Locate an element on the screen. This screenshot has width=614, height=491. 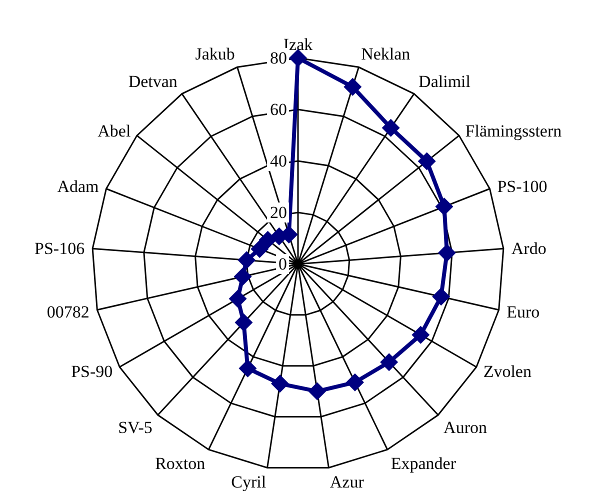
y-tick-label: 60 is located at coordinates (278, 109).